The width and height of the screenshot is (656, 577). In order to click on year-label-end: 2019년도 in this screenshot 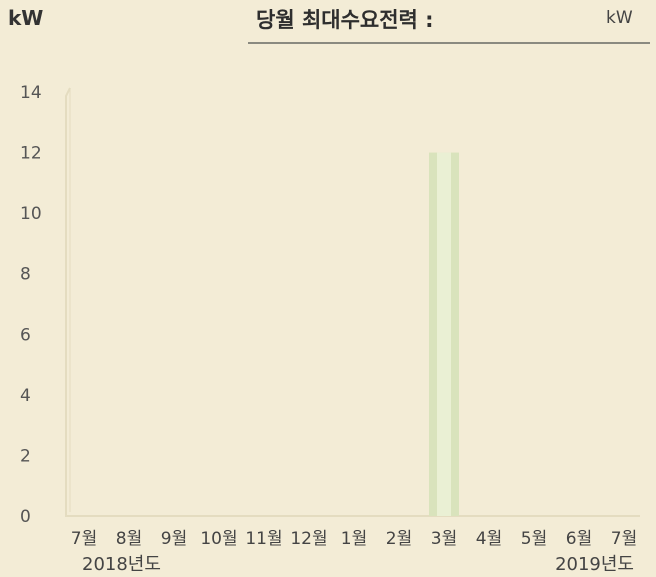, I will do `click(594, 564)`.